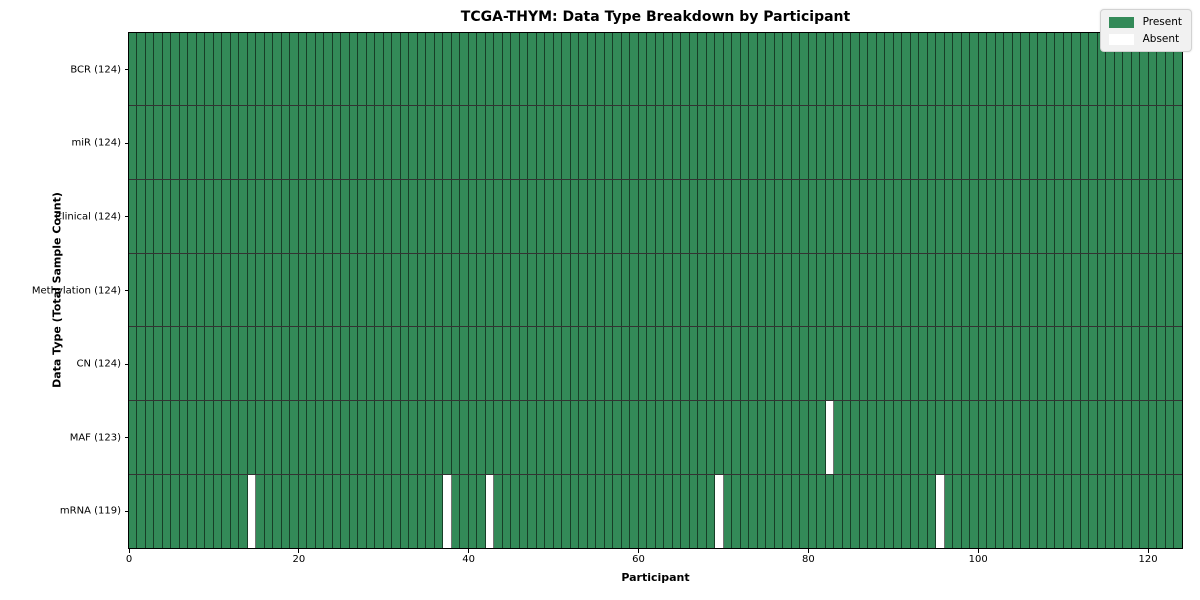 The height and width of the screenshot is (600, 1200). I want to click on y-tick-mark, so click(127, 70).